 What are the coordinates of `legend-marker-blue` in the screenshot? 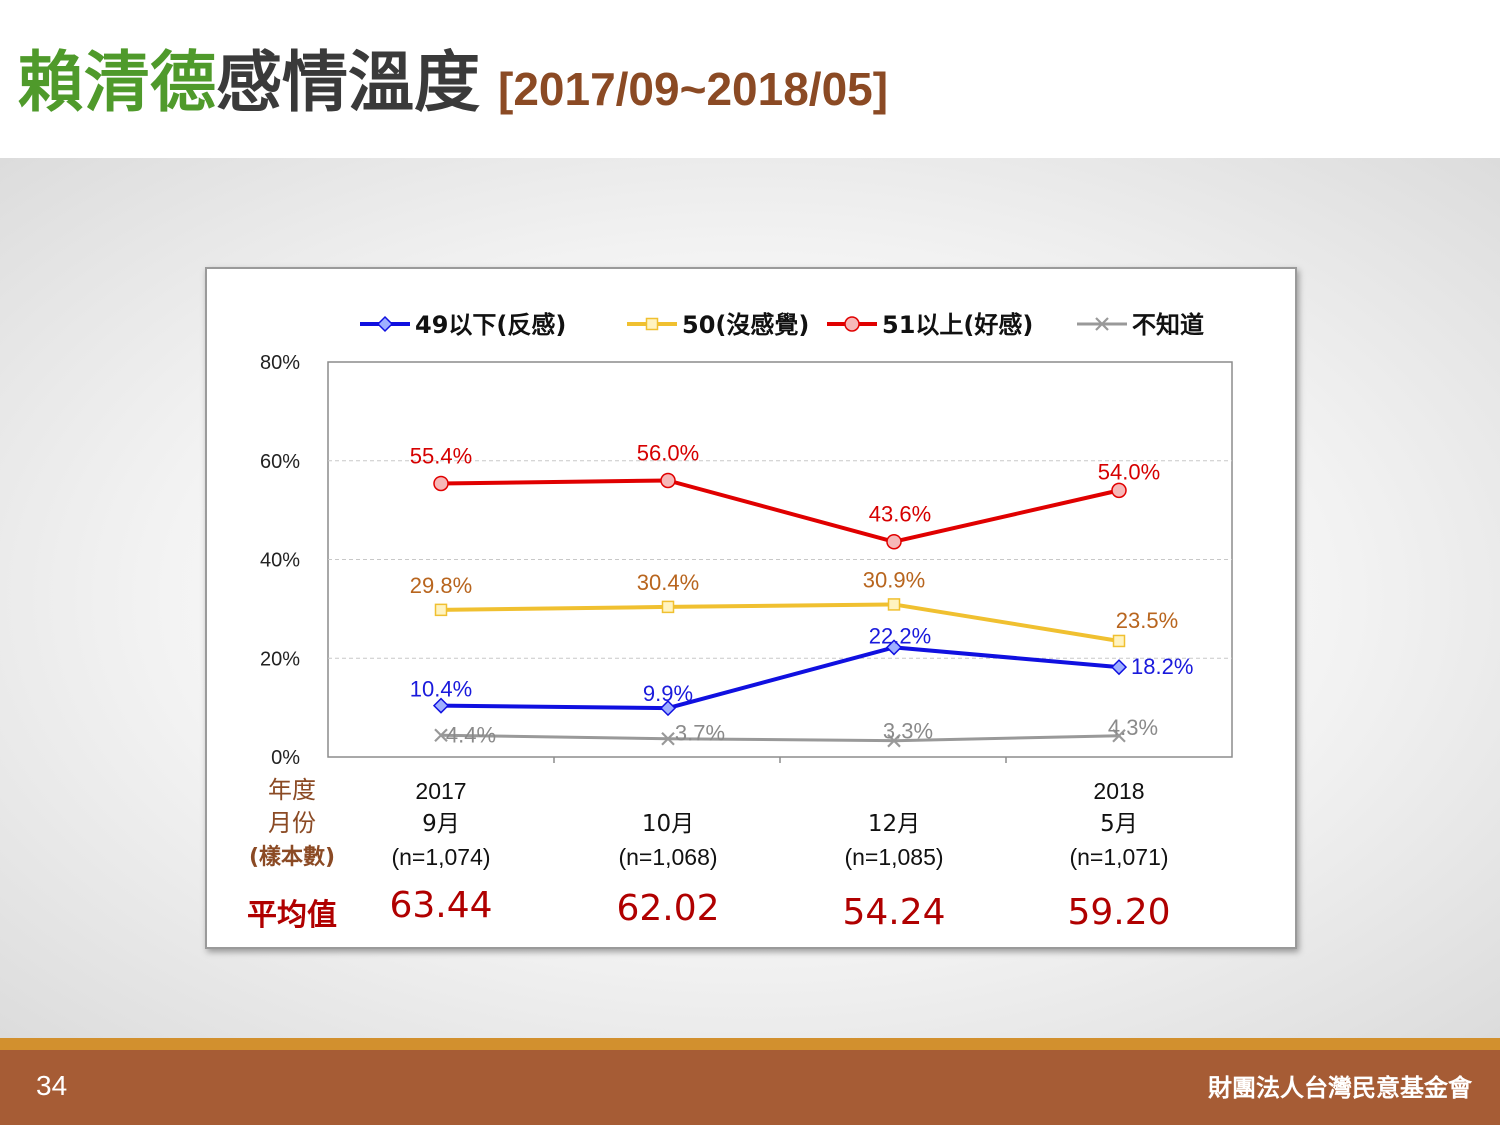 It's located at (385, 324).